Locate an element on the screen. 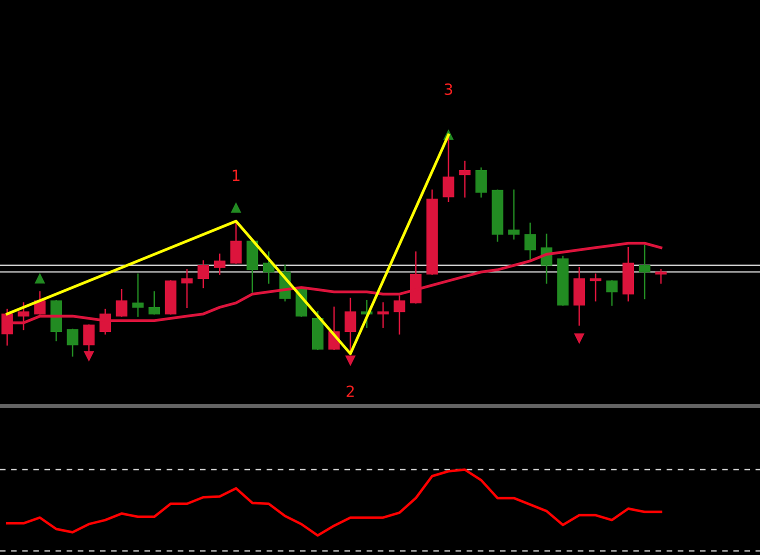 This screenshot has height=555, width=760. annotation: 2 is located at coordinates (350, 391).